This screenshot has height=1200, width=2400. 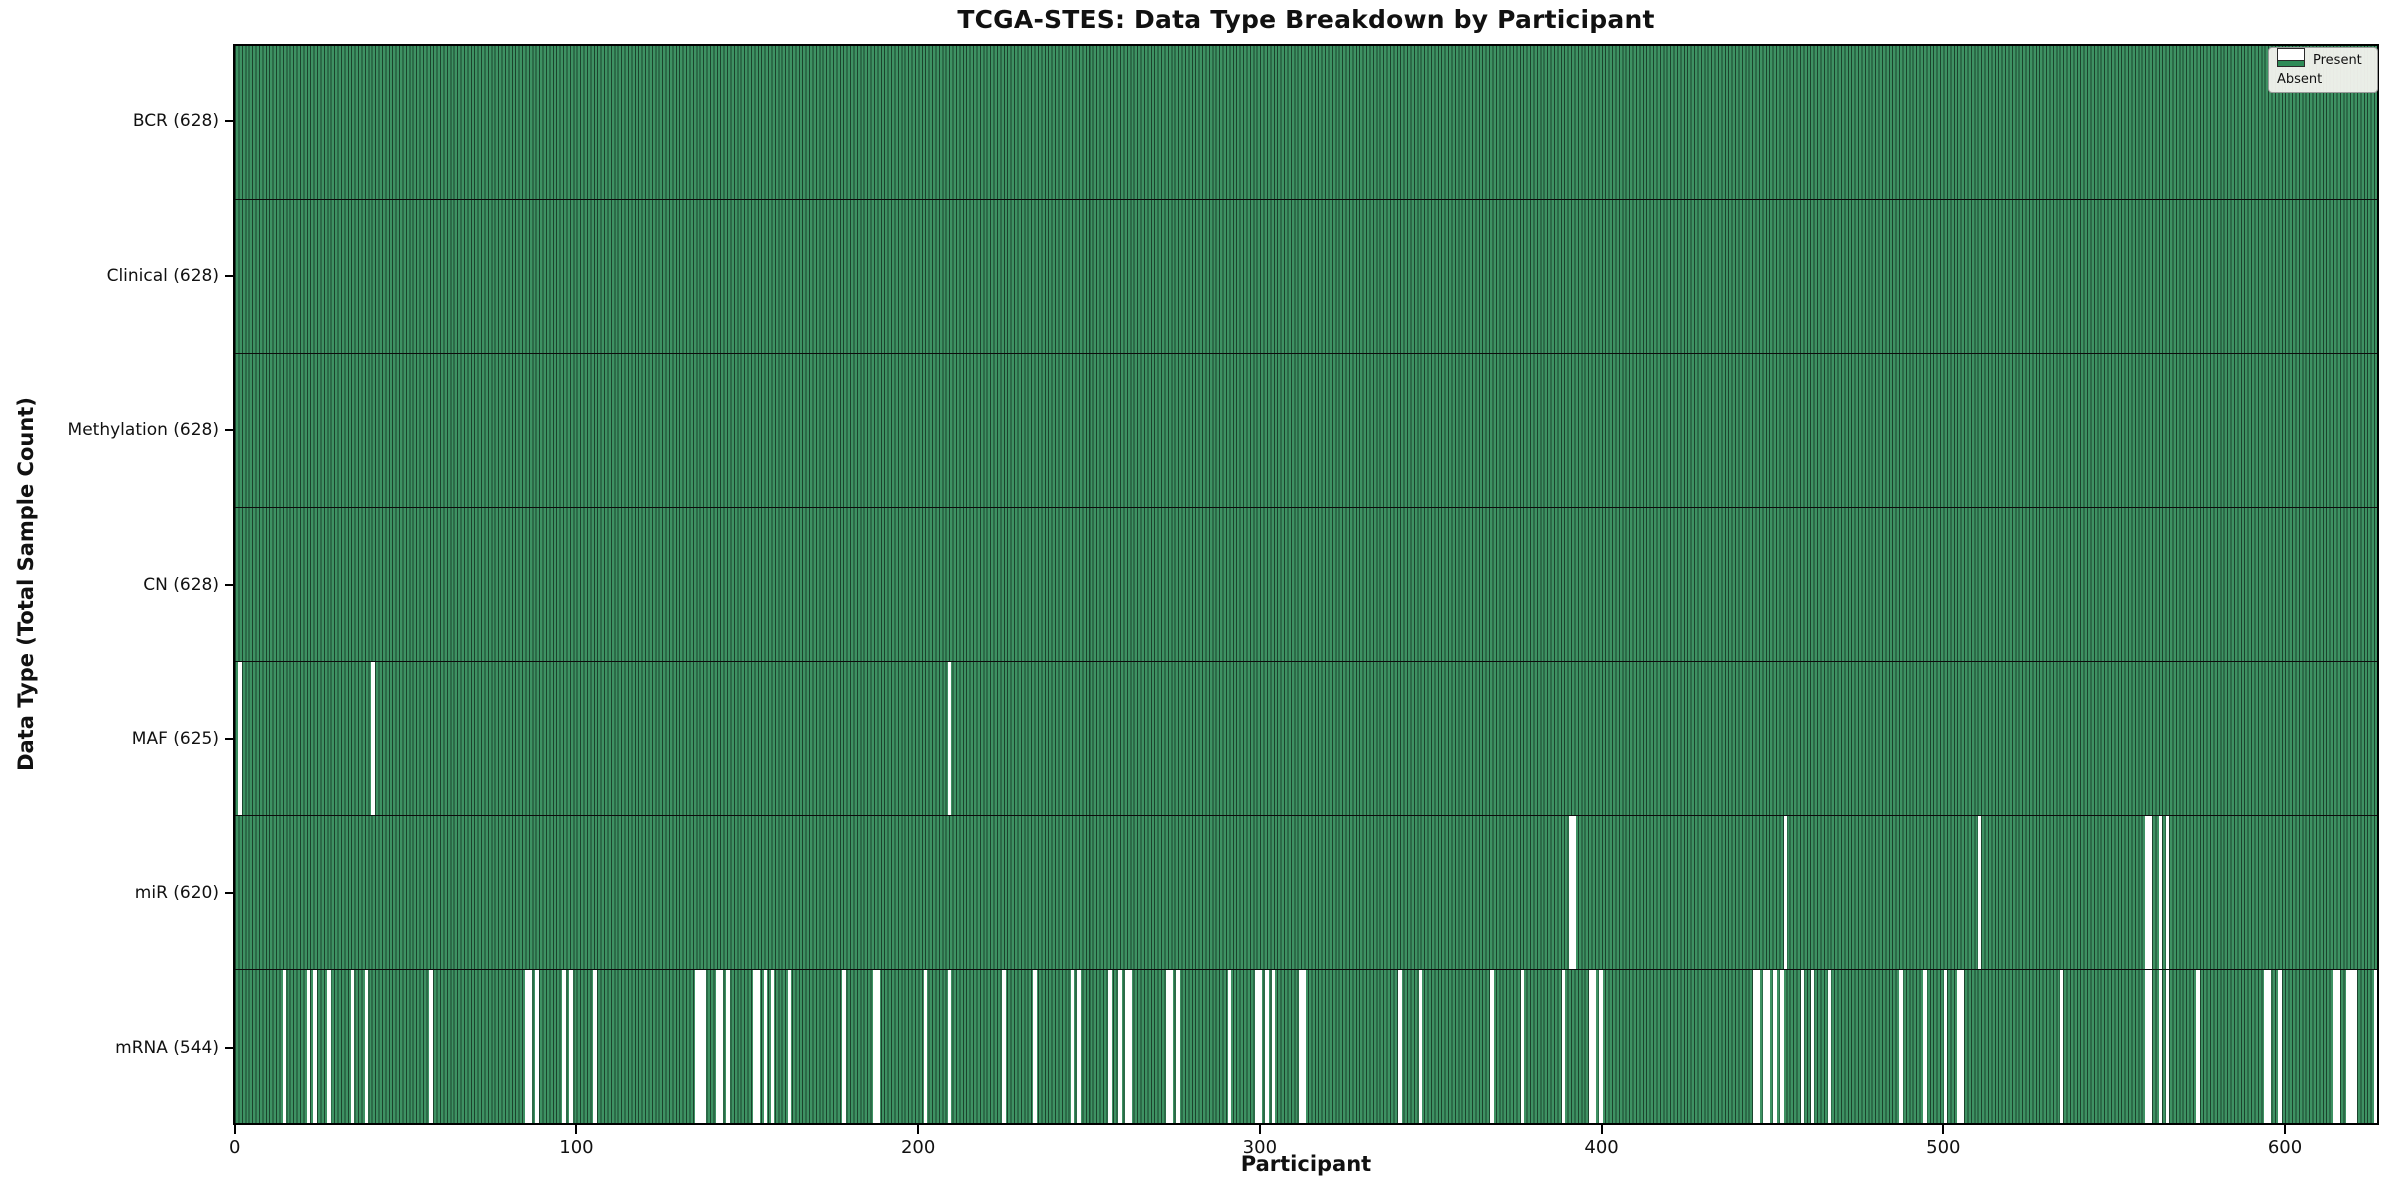 What do you see at coordinates (918, 1147) in the screenshot?
I see `x-tick-label: 200` at bounding box center [918, 1147].